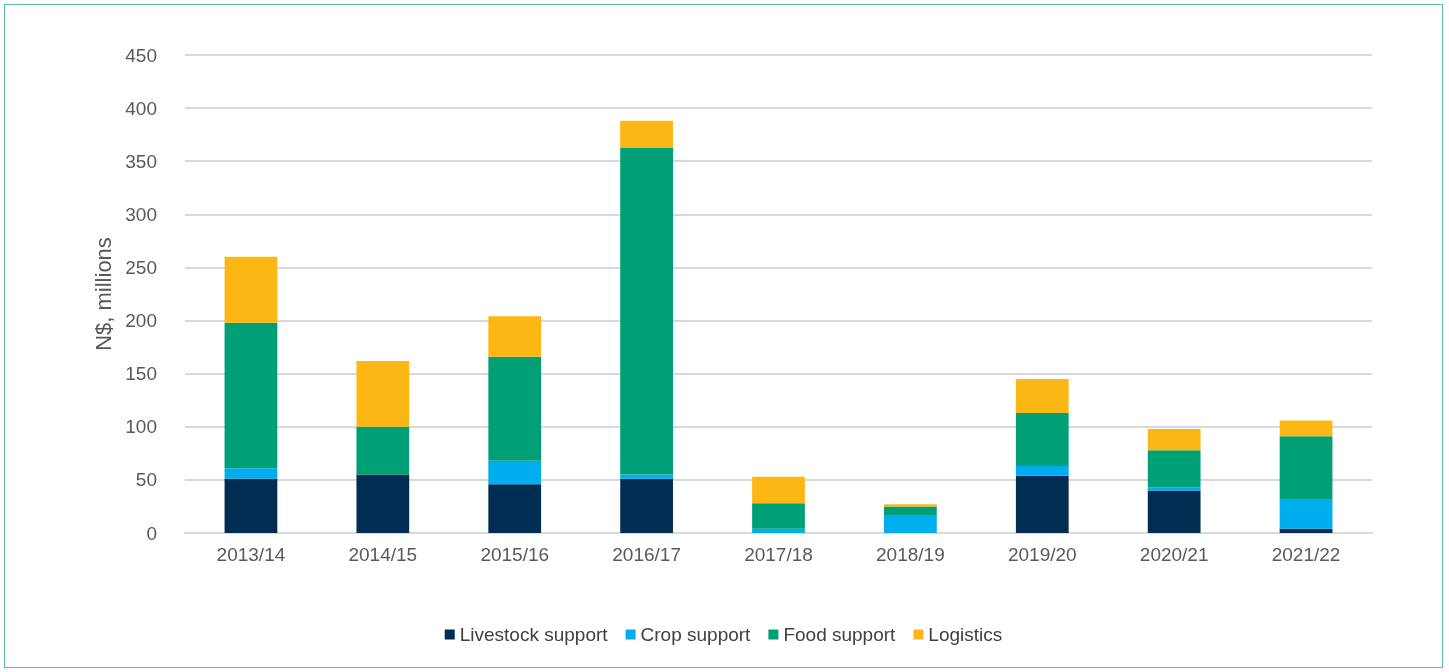  I want to click on y-tick-label: 150, so click(141, 374).